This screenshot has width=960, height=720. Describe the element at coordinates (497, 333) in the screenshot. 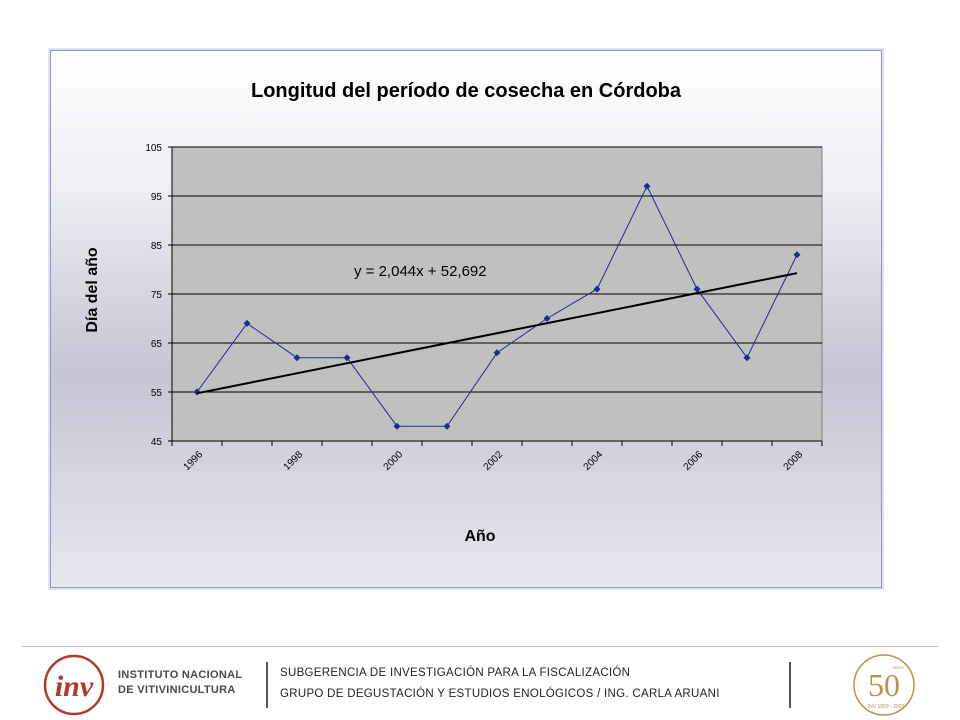

I see `trendline` at that location.